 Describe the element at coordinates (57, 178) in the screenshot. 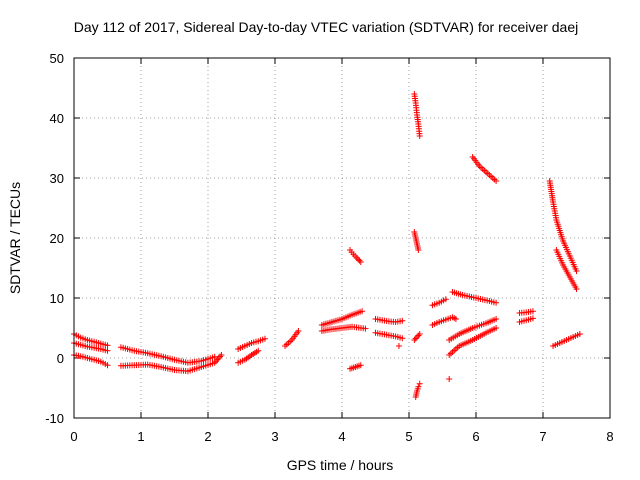

I see `y-tick-label: 30` at that location.